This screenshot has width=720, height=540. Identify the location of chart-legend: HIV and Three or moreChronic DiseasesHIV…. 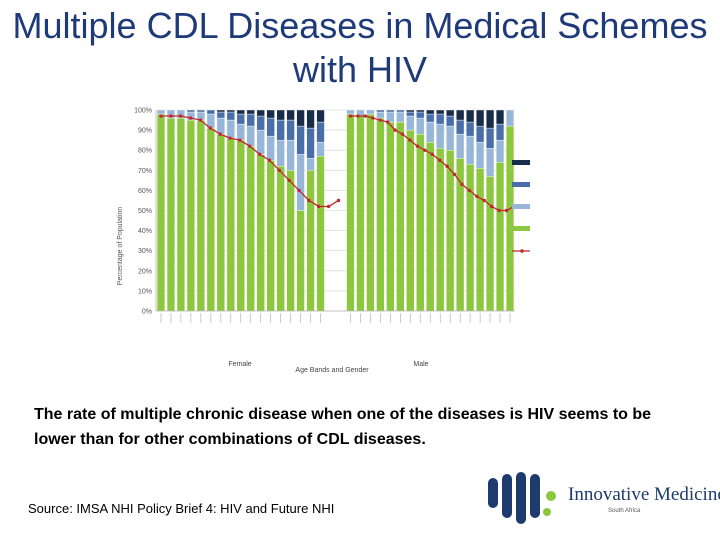
(521, 206).